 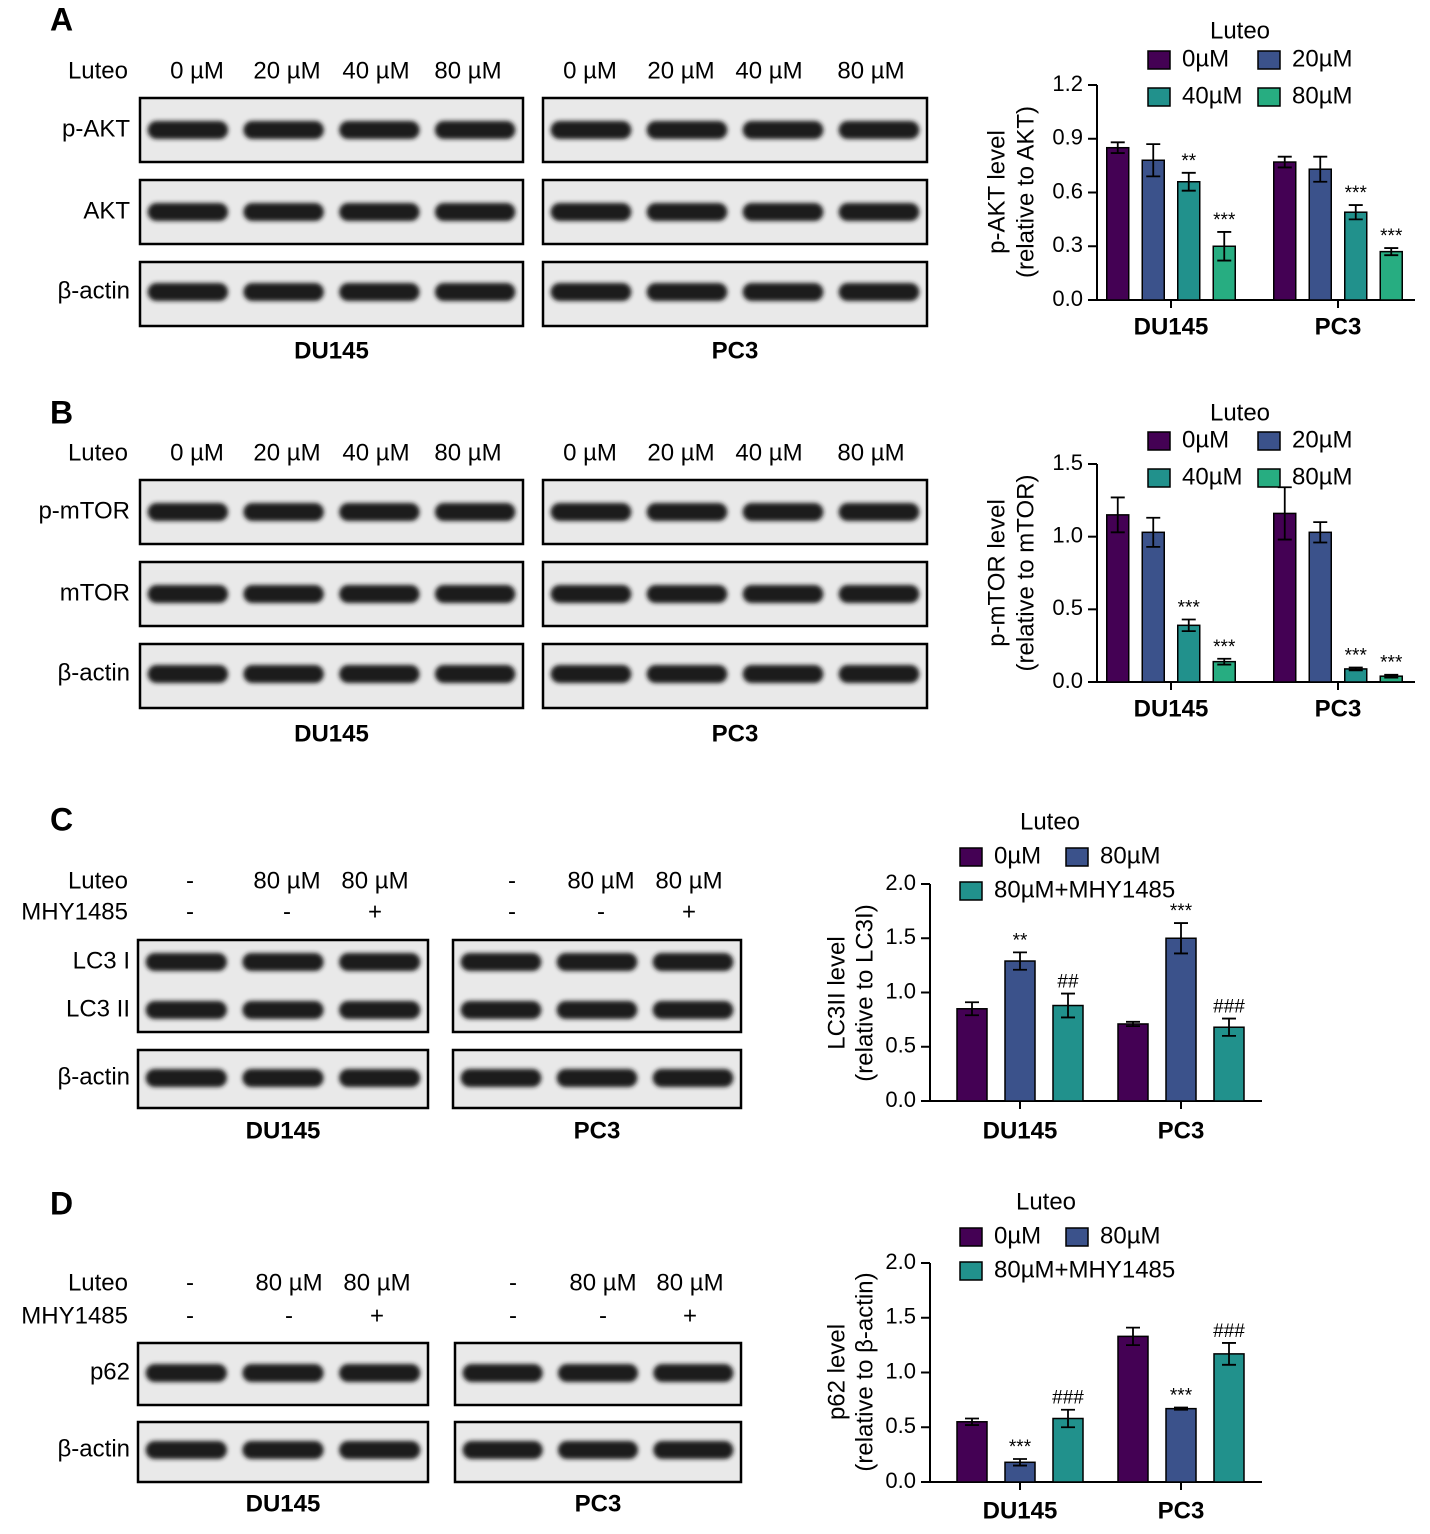 I want to click on protein-label: LC3 I, so click(x=101, y=960).